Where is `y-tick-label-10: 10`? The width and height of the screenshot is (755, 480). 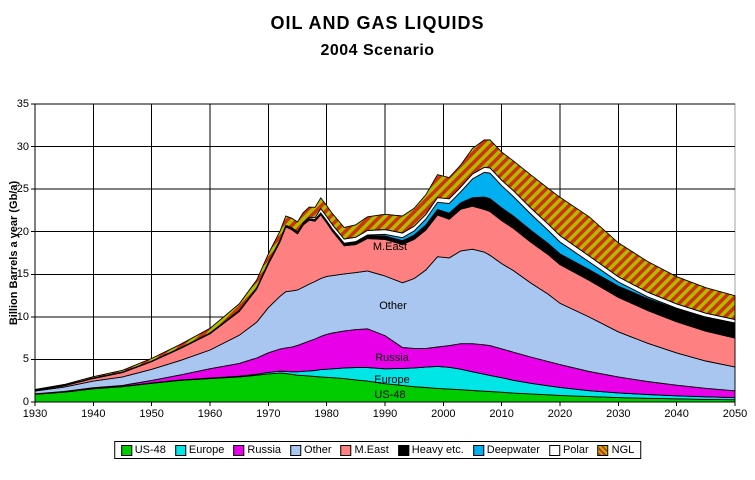
y-tick-label-10: 10 is located at coordinates (22, 316).